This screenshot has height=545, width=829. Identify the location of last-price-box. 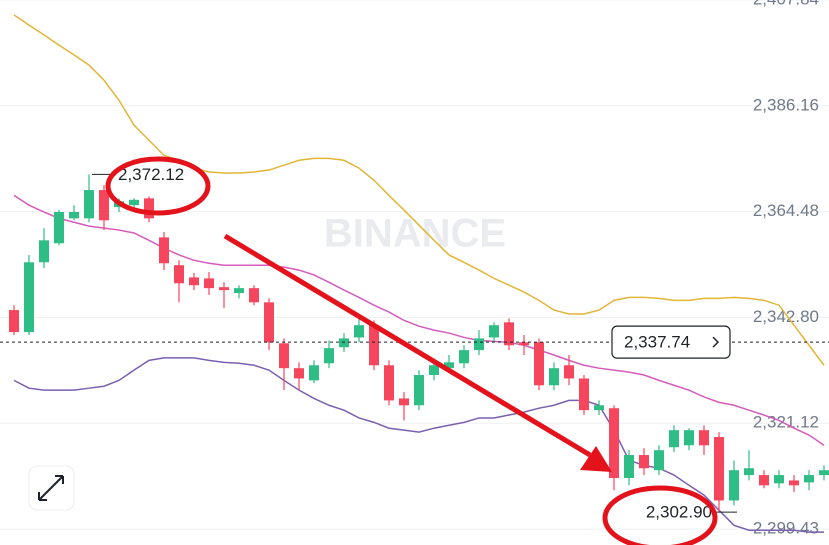
(671, 342).